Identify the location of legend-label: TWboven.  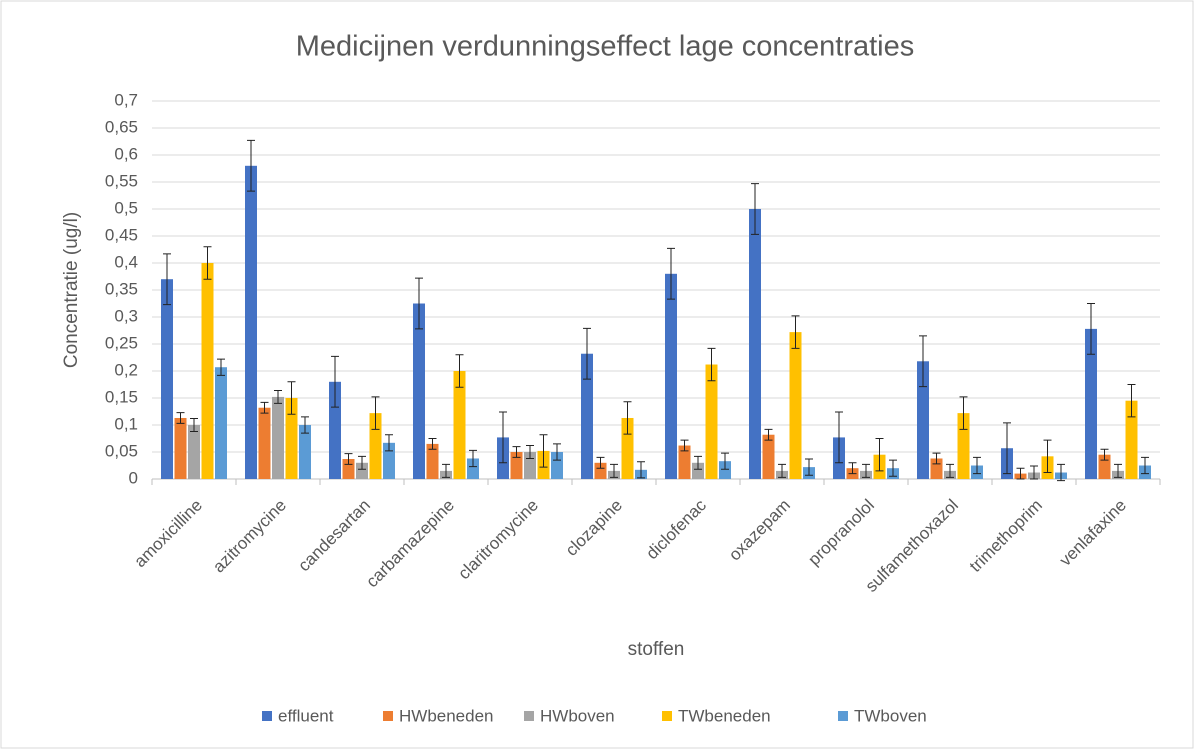
(890, 715).